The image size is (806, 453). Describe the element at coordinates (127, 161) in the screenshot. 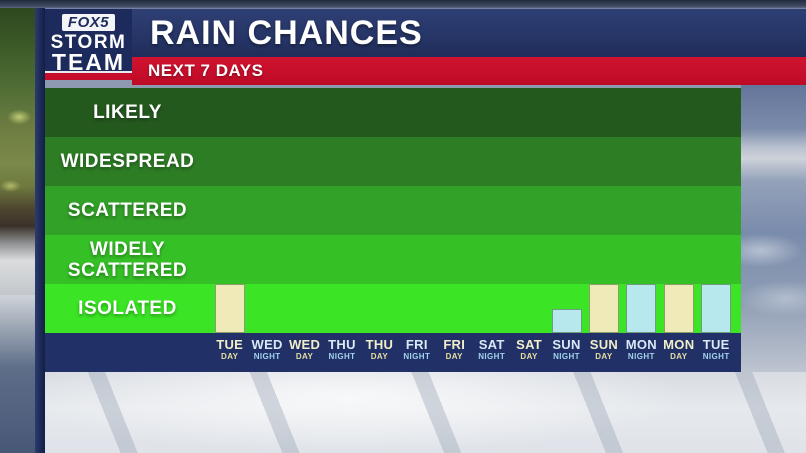

I see `band-label: WIDESPREAD` at that location.